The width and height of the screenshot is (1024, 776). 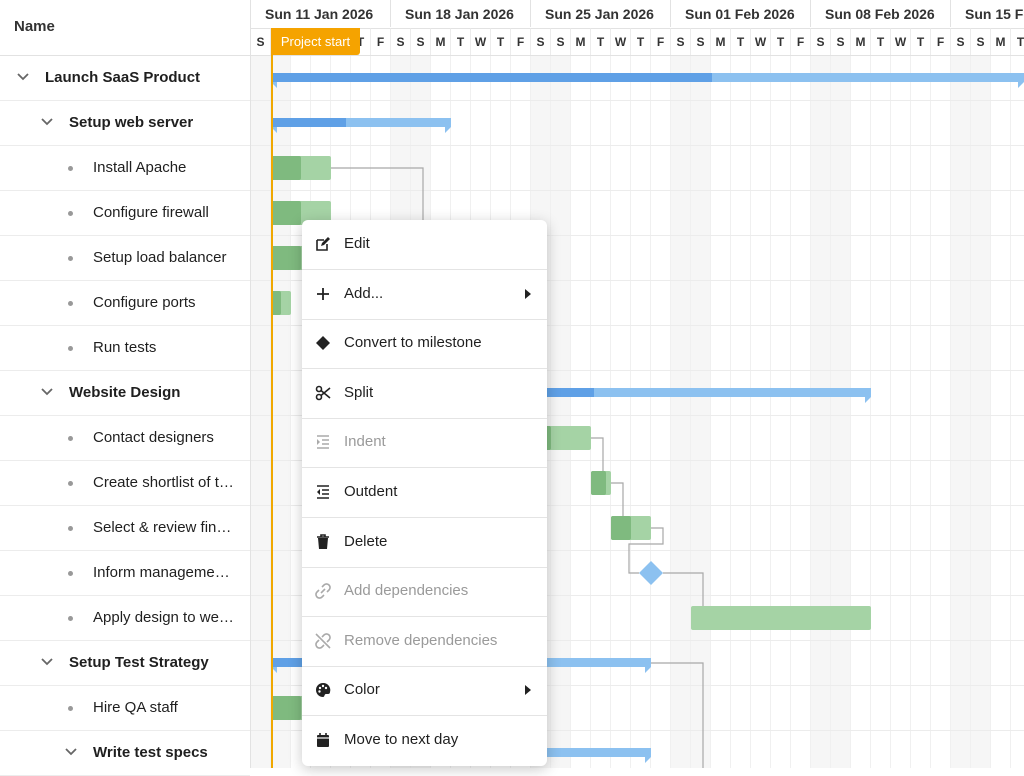 I want to click on menu-item-remove-dependencies: Remove dependencies, so click(x=424, y=642).